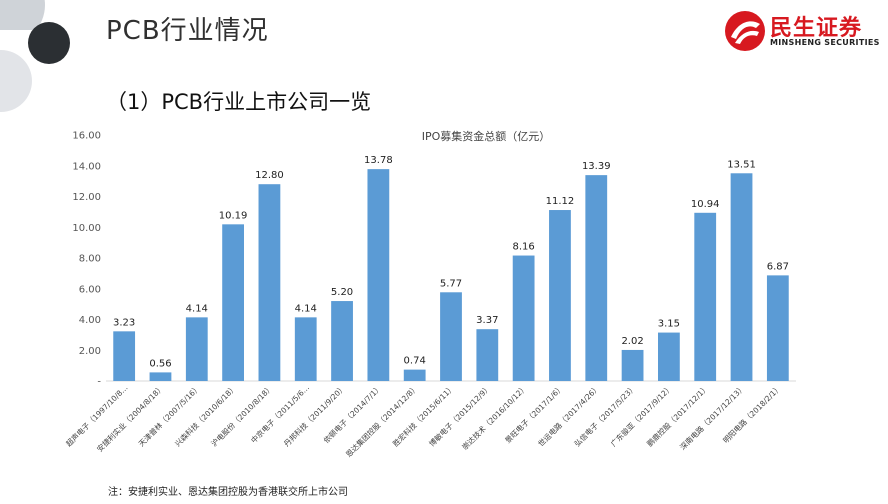 The image size is (888, 504). Describe the element at coordinates (90, 259) in the screenshot. I see `y-tick-label: 8.00` at that location.